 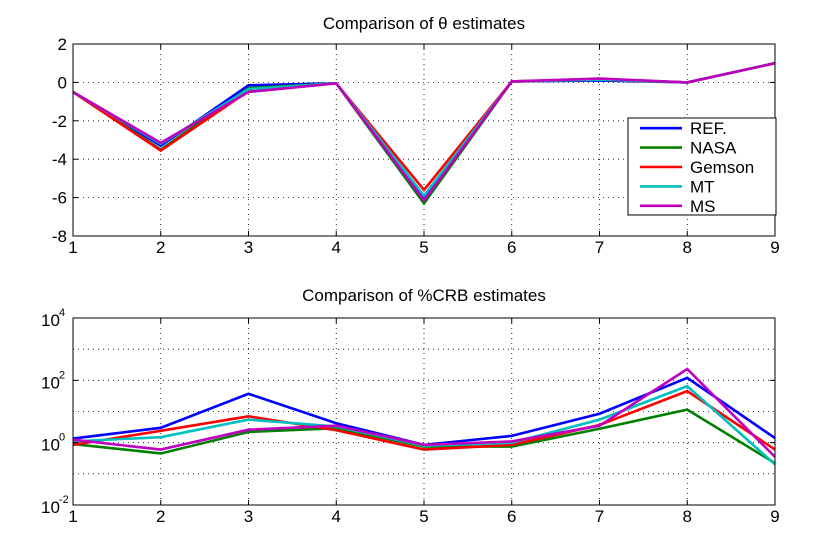 I want to click on crb-series-gemson, so click(x=424, y=420).